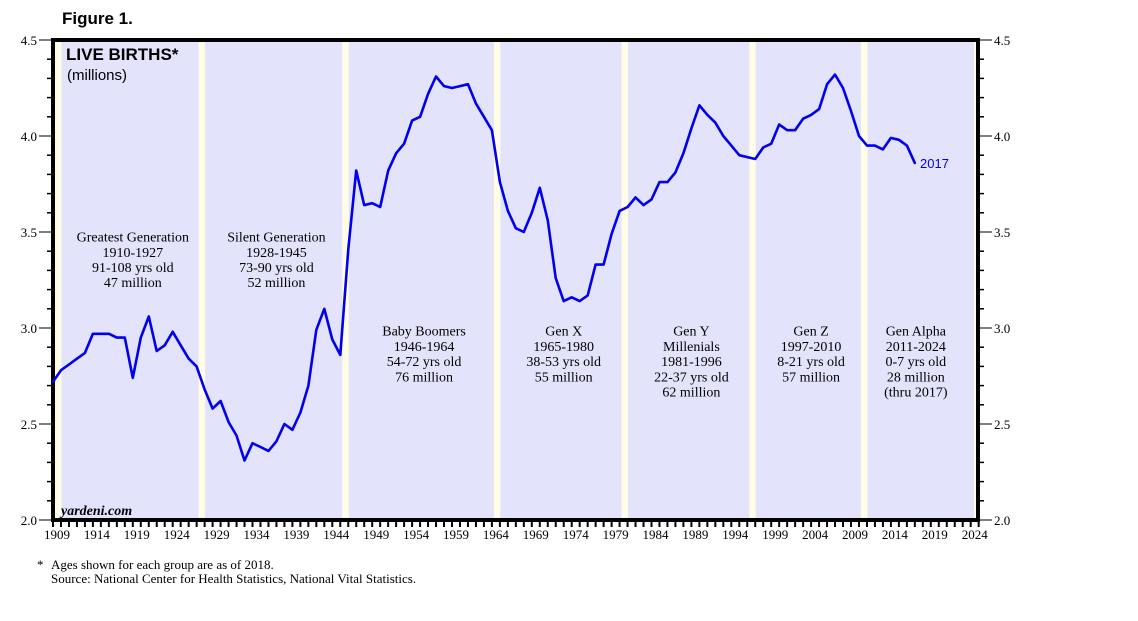 The height and width of the screenshot is (621, 1138). I want to click on x-tick-label: 1929, so click(217, 534).